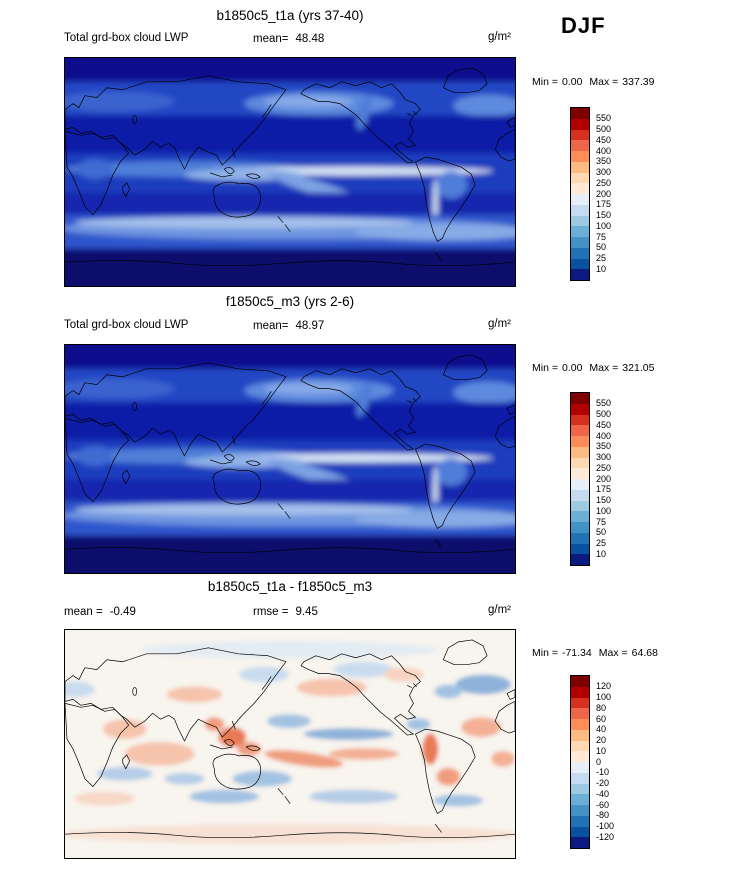  I want to click on colorbar-tick-label: -20, so click(603, 783).